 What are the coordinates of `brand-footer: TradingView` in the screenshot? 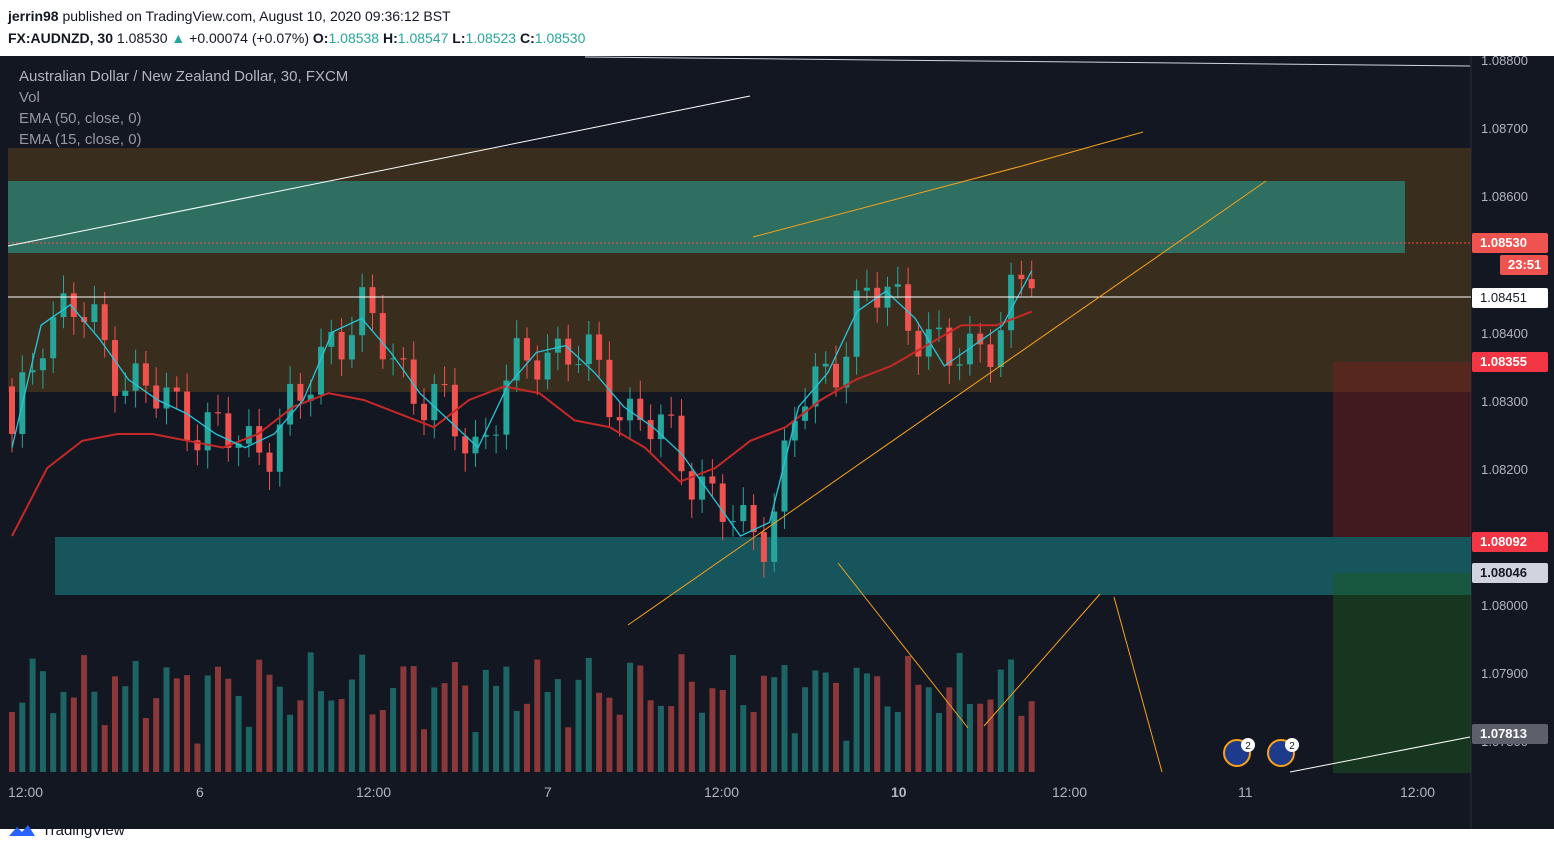 It's located at (66, 830).